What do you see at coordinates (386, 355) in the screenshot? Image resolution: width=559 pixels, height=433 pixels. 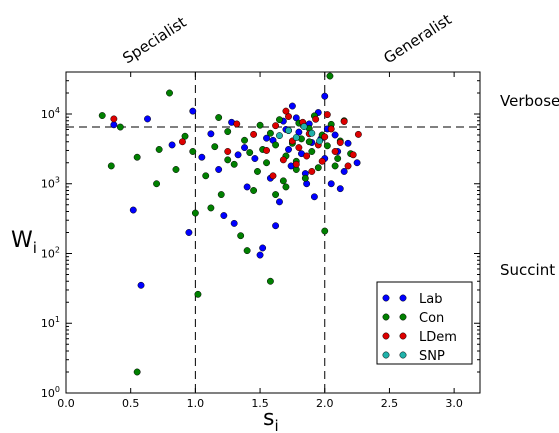 I see `legend-marker-snp` at bounding box center [386, 355].